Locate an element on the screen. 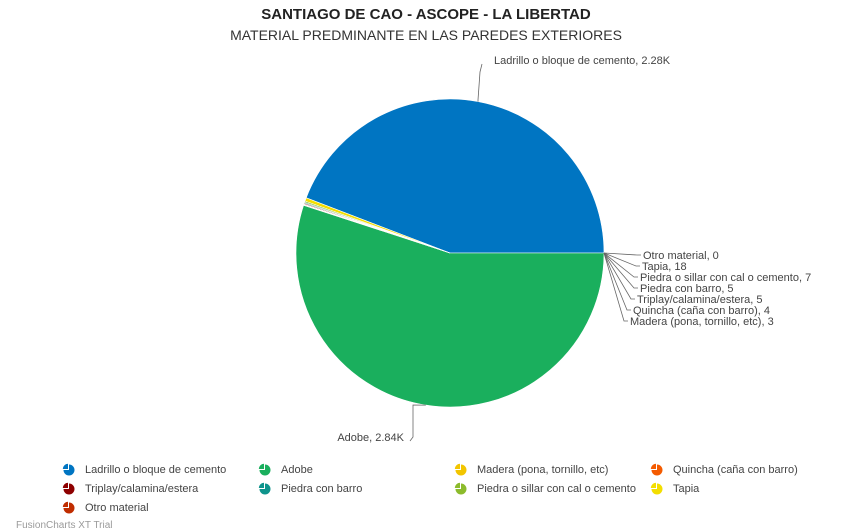 The height and width of the screenshot is (531, 852). pie-slice-tapia is located at coordinates (377, 225).